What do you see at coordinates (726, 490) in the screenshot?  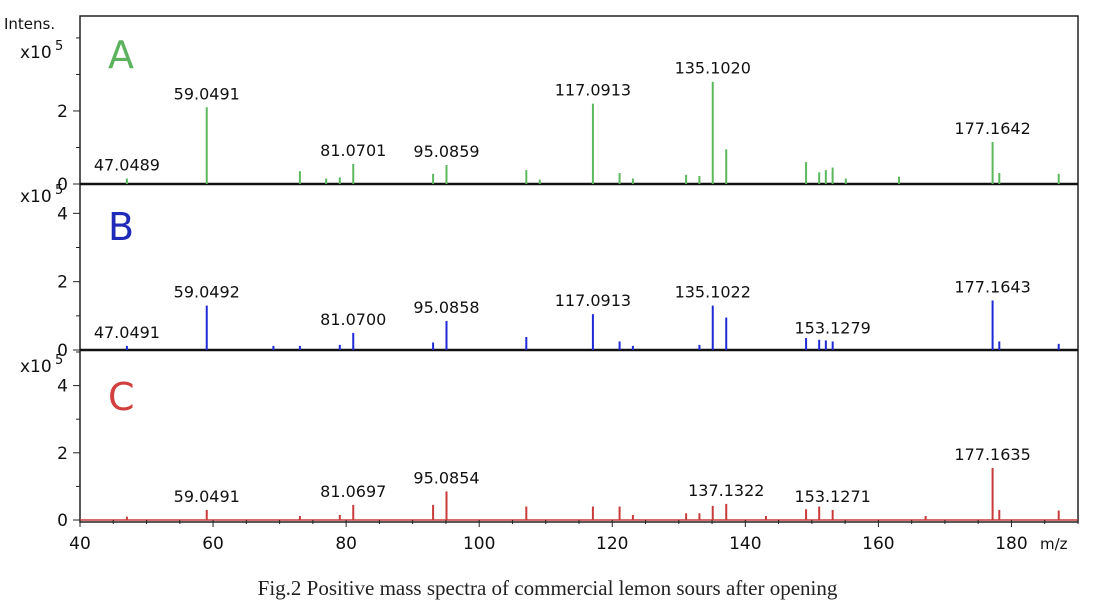 I see `peak-label: 137.1322` at bounding box center [726, 490].